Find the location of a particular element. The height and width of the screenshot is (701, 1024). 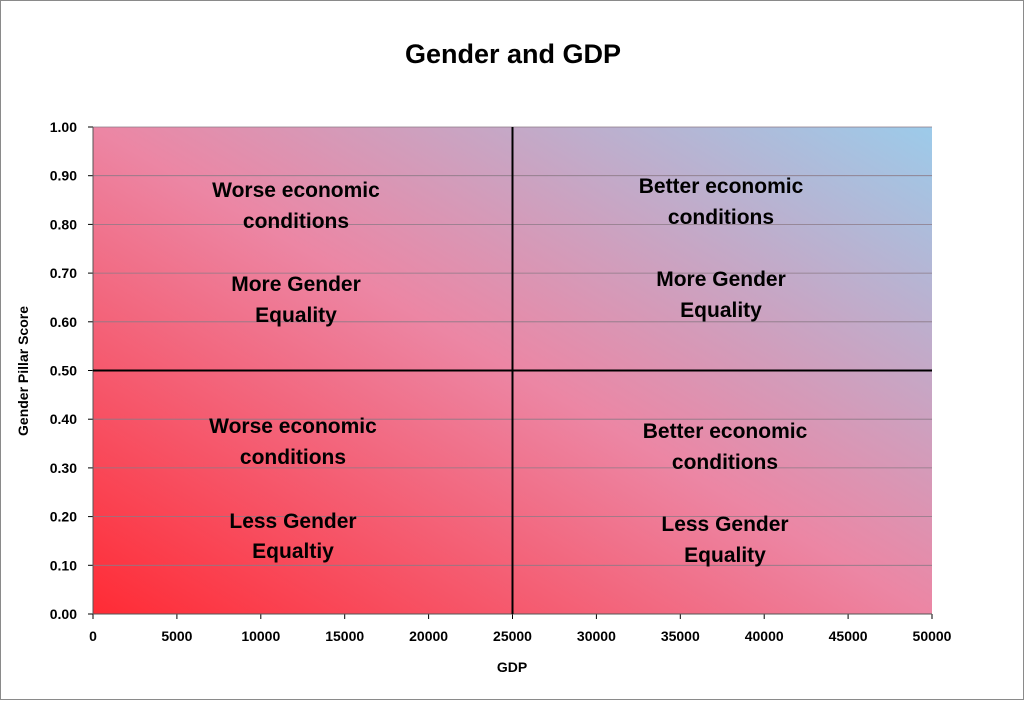

y-tick-label: 0.90 is located at coordinates (63, 176).